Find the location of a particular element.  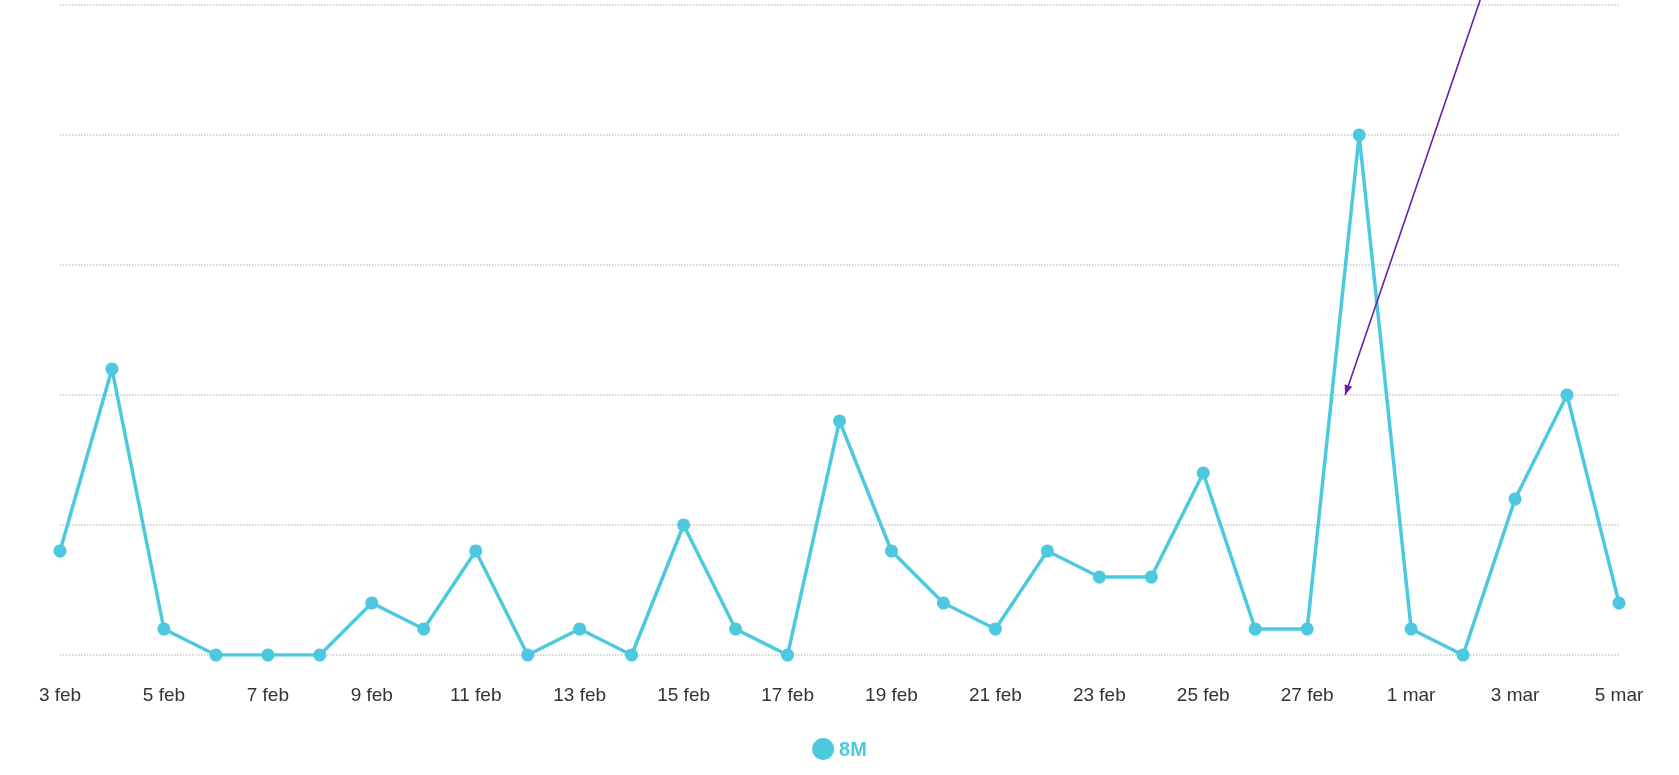

x-tick-label: 21 feb is located at coordinates (995, 694).